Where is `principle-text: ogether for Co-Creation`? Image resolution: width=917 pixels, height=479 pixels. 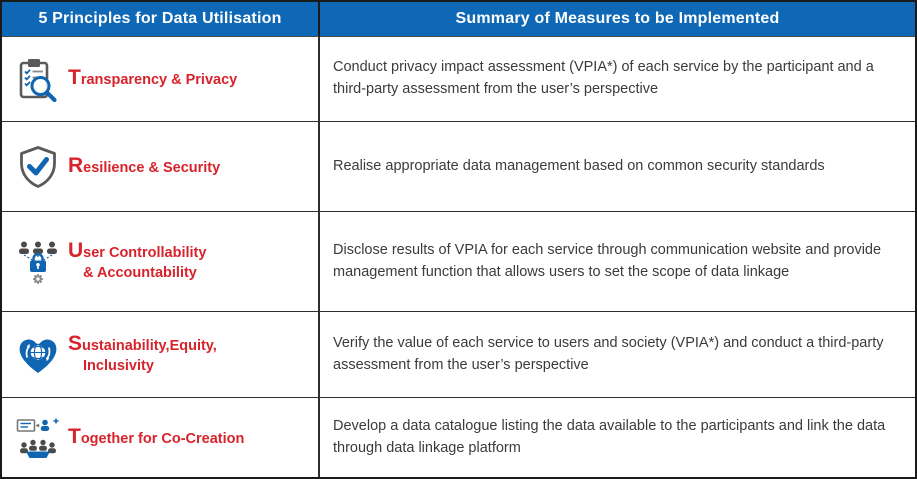
principle-text: ogether for Co-Creation is located at coordinates (162, 438).